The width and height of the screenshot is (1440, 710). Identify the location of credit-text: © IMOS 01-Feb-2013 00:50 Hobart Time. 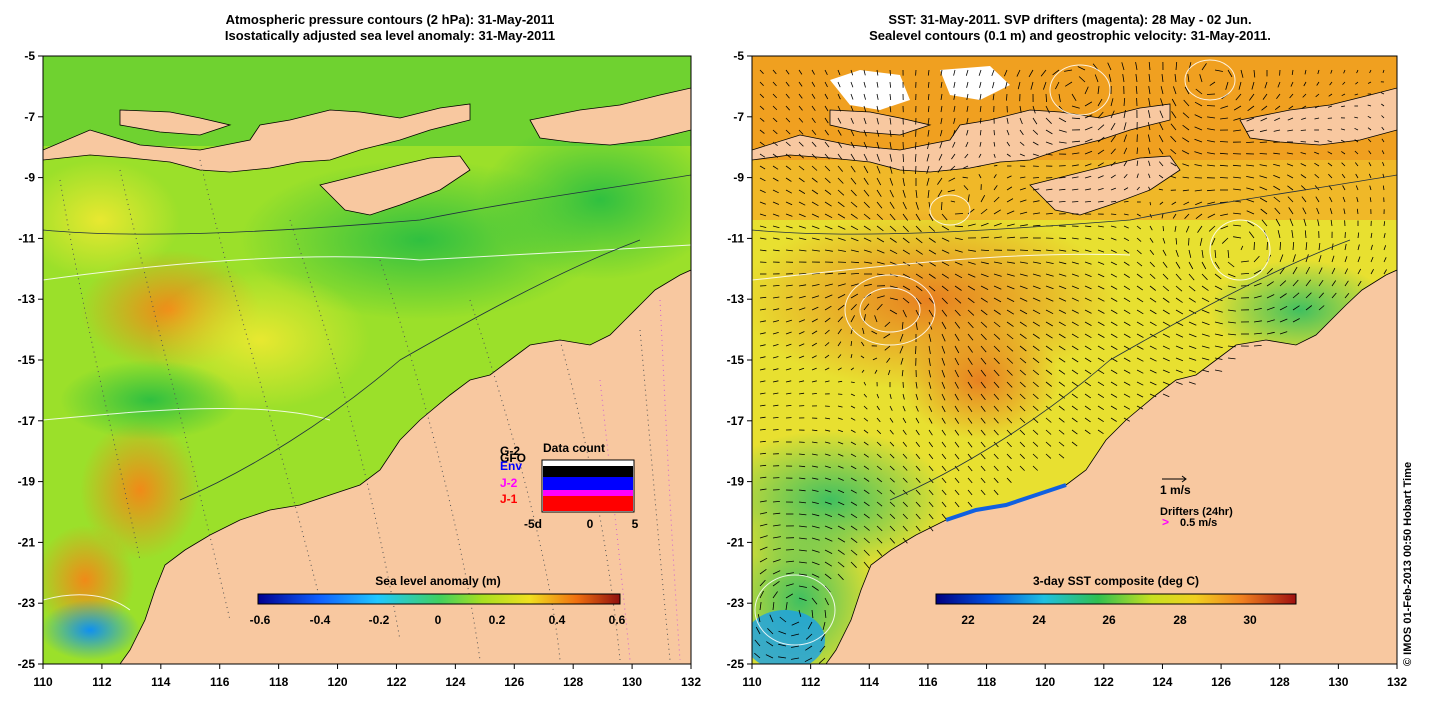
(1408, 563).